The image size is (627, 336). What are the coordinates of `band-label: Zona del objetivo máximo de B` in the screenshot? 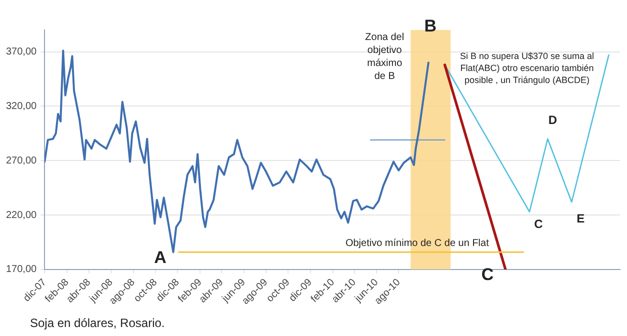 It's located at (384, 57).